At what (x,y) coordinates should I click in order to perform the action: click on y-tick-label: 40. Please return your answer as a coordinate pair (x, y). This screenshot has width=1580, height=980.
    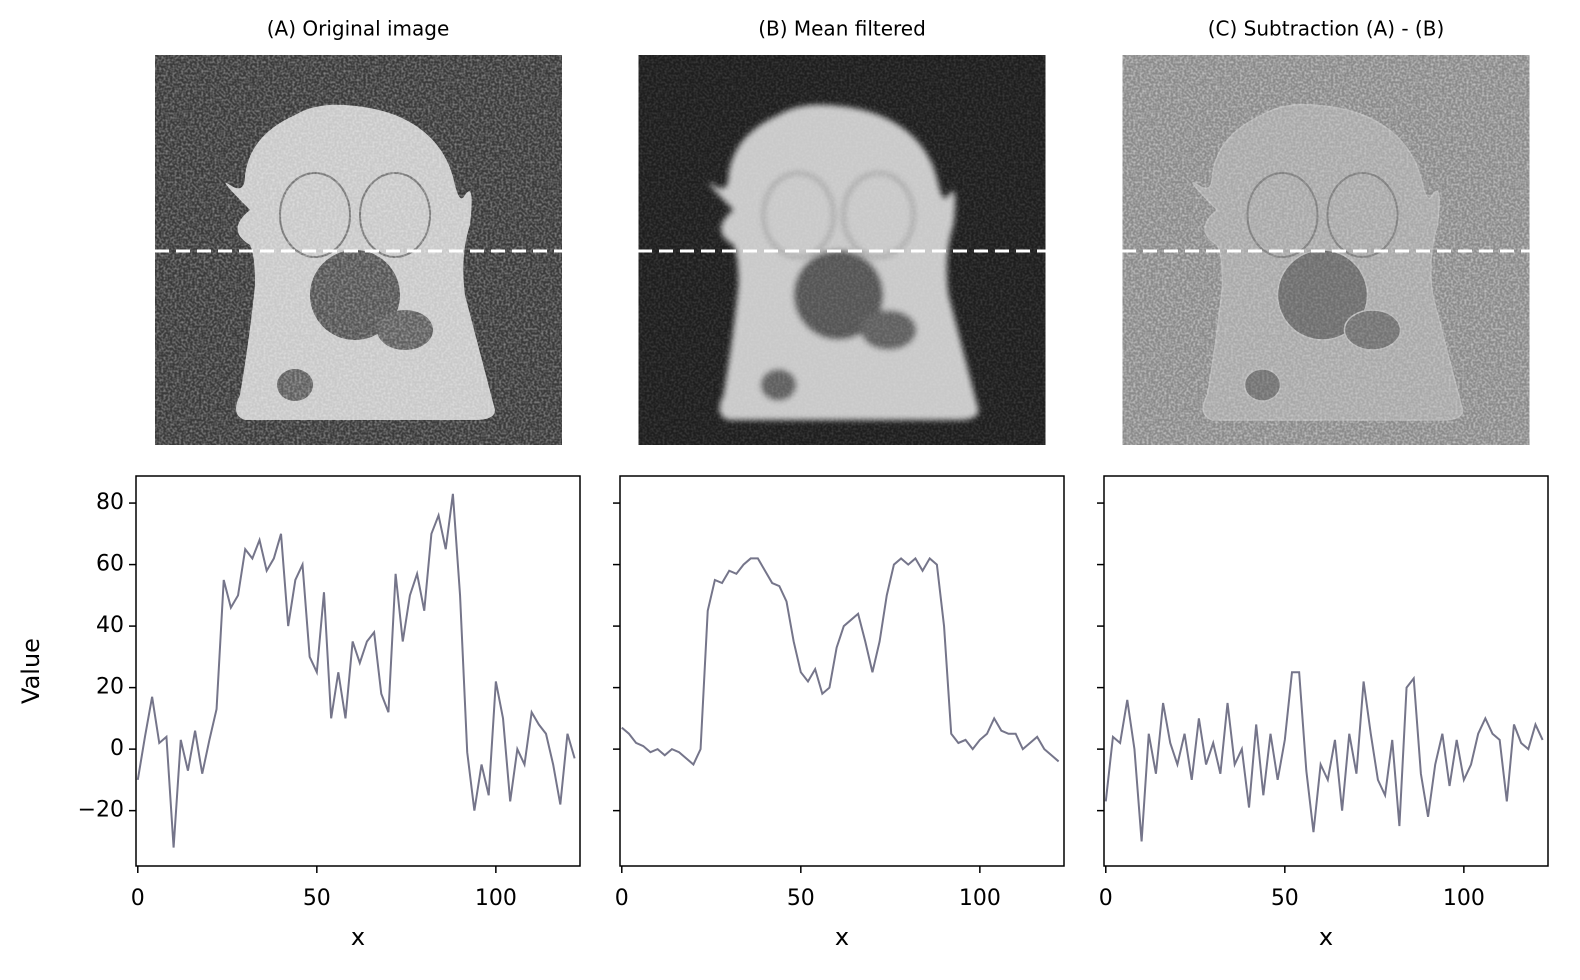
    Looking at the image, I should click on (110, 625).